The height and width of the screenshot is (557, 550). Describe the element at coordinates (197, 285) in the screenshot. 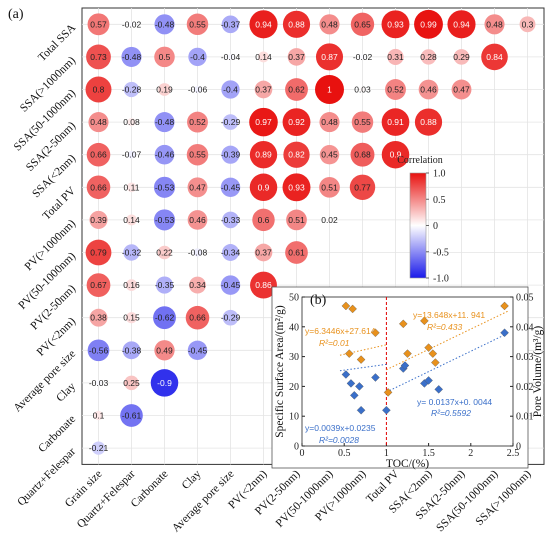

I see `correlation-value-label: 0.34` at that location.